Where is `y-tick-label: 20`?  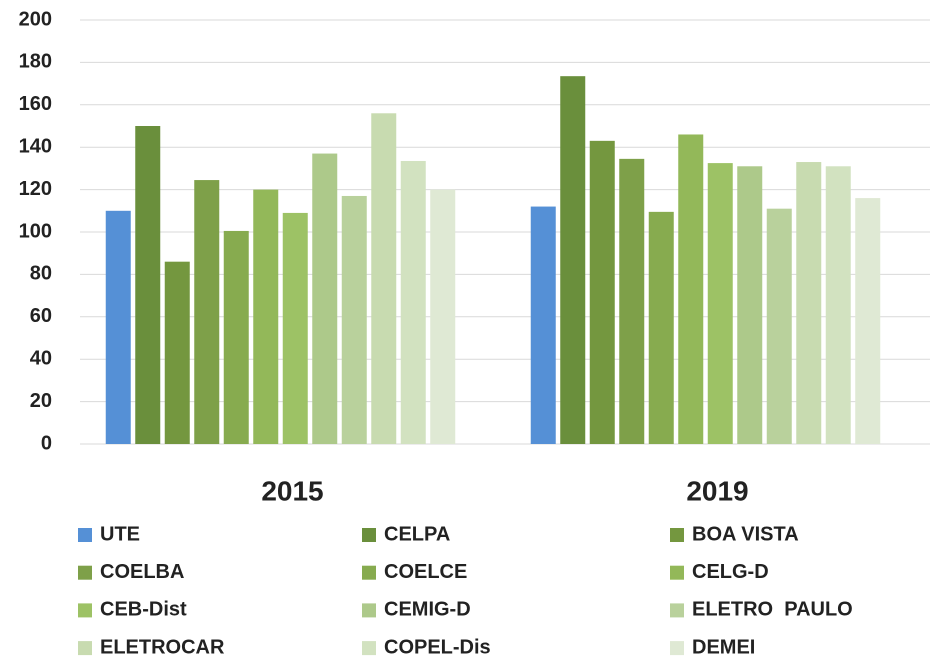 y-tick-label: 20 is located at coordinates (41, 401).